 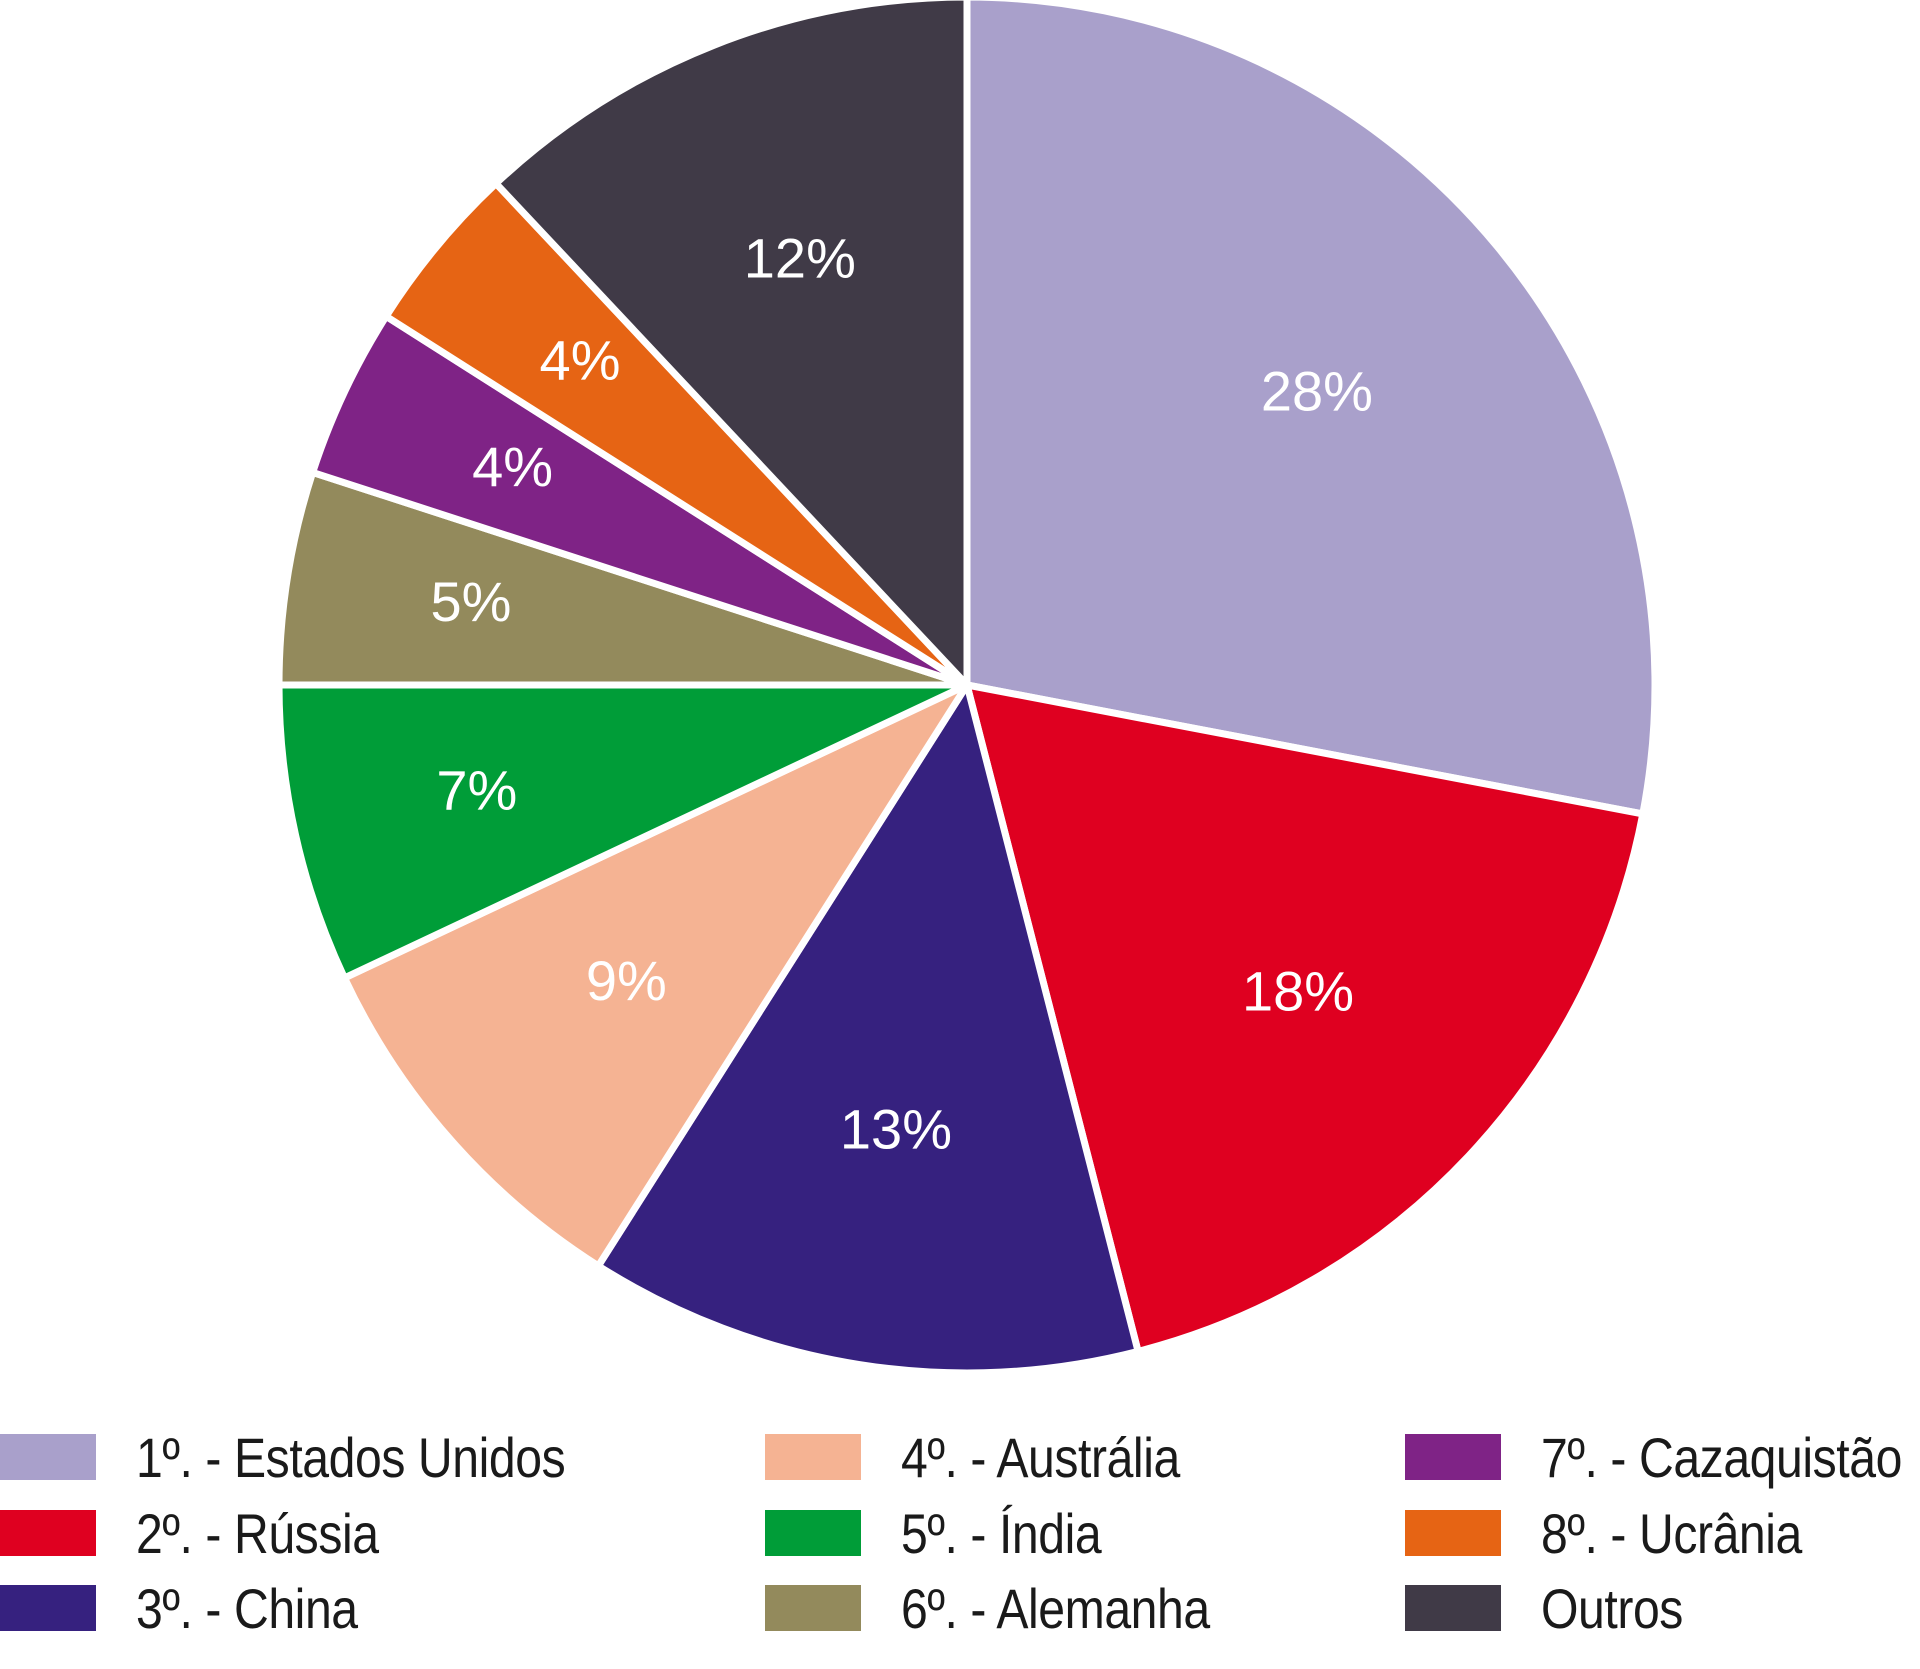 I want to click on slice-label-5: 5%, so click(x=470, y=601).